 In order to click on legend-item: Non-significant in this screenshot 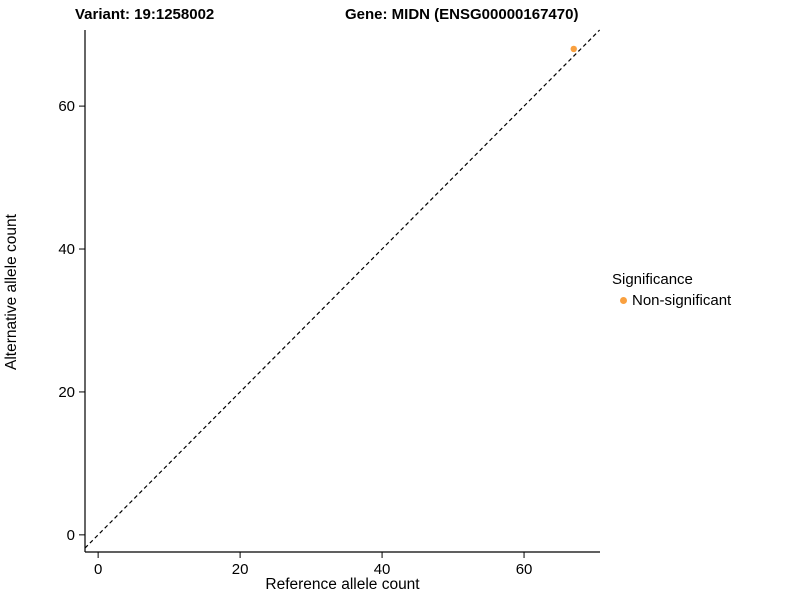, I will do `click(671, 300)`.